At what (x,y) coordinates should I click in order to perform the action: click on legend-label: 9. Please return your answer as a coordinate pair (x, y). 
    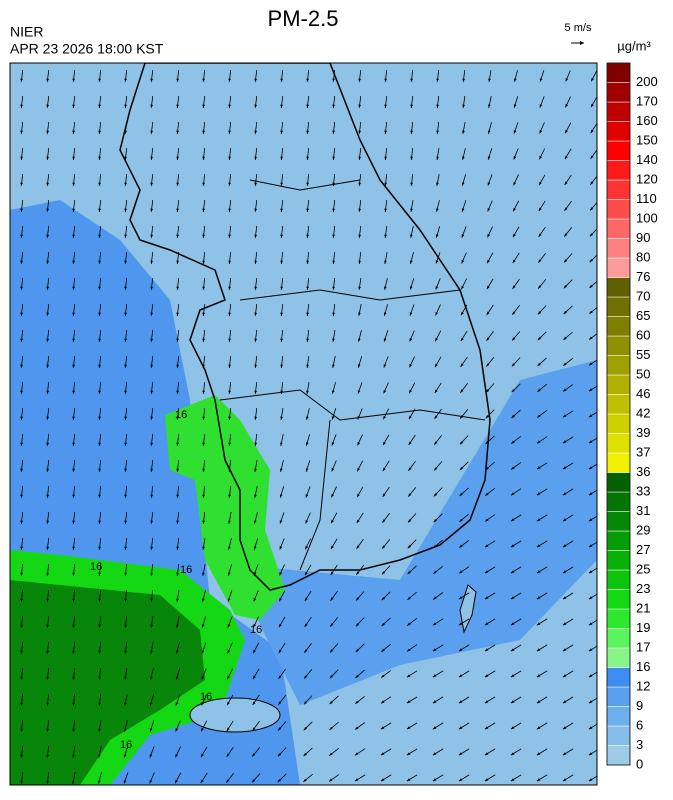
    Looking at the image, I should click on (639, 705).